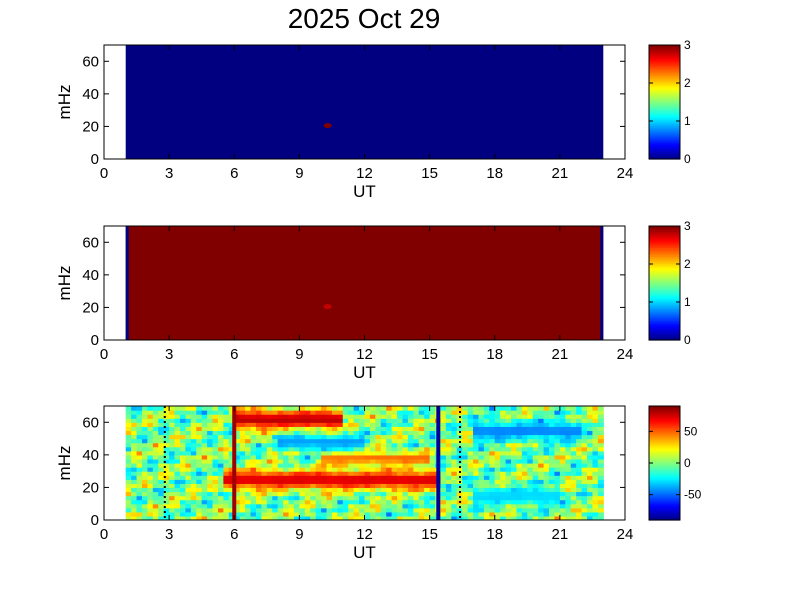  I want to click on x-tick-label: 24, so click(625, 534).